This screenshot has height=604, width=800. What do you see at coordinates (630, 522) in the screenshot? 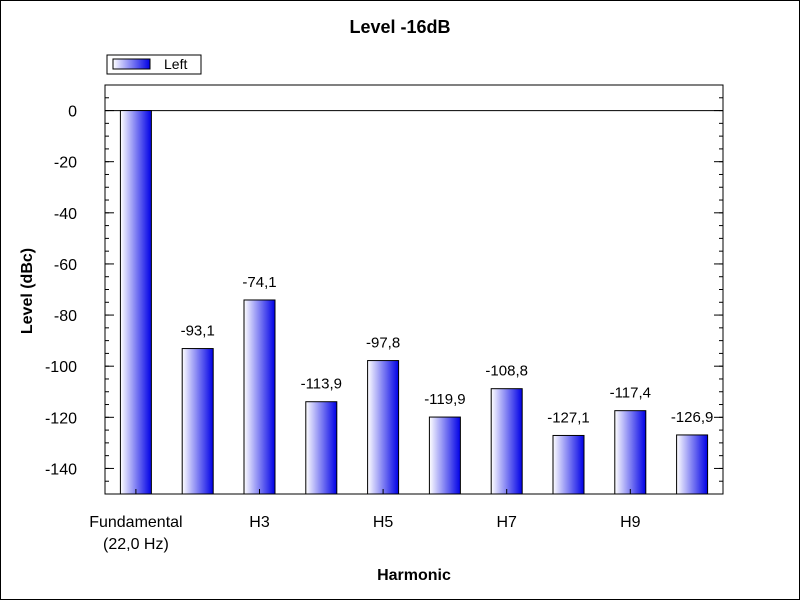
I see `x-tick-label: H9` at bounding box center [630, 522].